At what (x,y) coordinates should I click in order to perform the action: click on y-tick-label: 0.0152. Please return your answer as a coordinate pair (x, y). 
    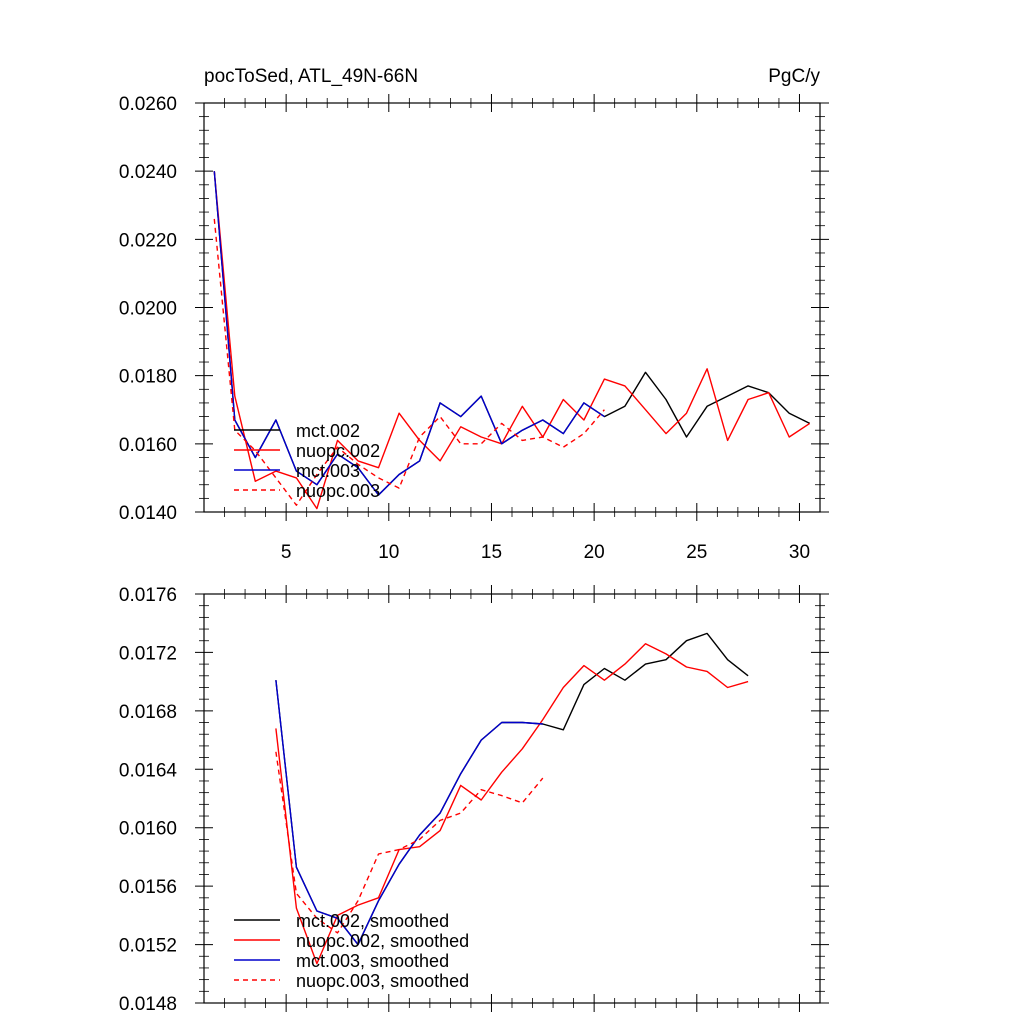
    Looking at the image, I should click on (148, 946).